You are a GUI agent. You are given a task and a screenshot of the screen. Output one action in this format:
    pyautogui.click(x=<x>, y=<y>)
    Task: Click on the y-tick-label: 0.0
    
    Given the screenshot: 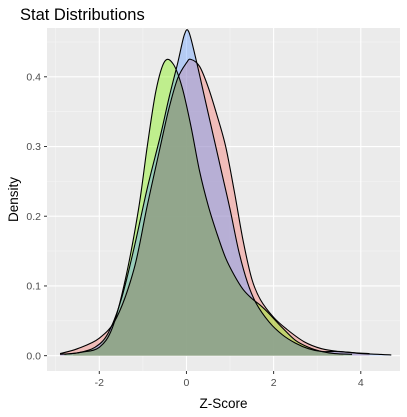 What is the action you would take?
    pyautogui.click(x=33, y=356)
    